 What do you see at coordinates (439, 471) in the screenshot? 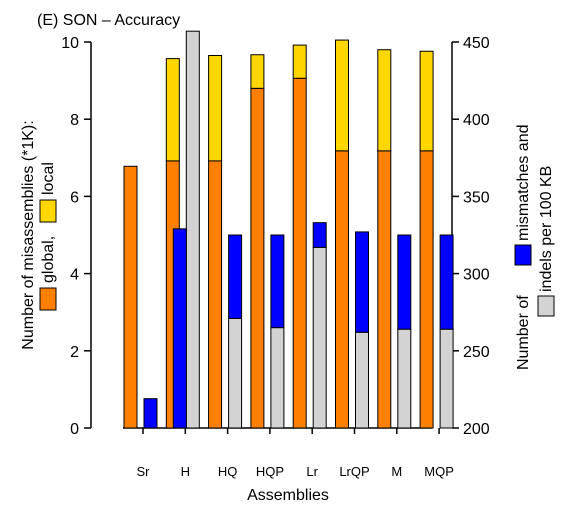
I see `x-tick-label-7: MQP` at bounding box center [439, 471].